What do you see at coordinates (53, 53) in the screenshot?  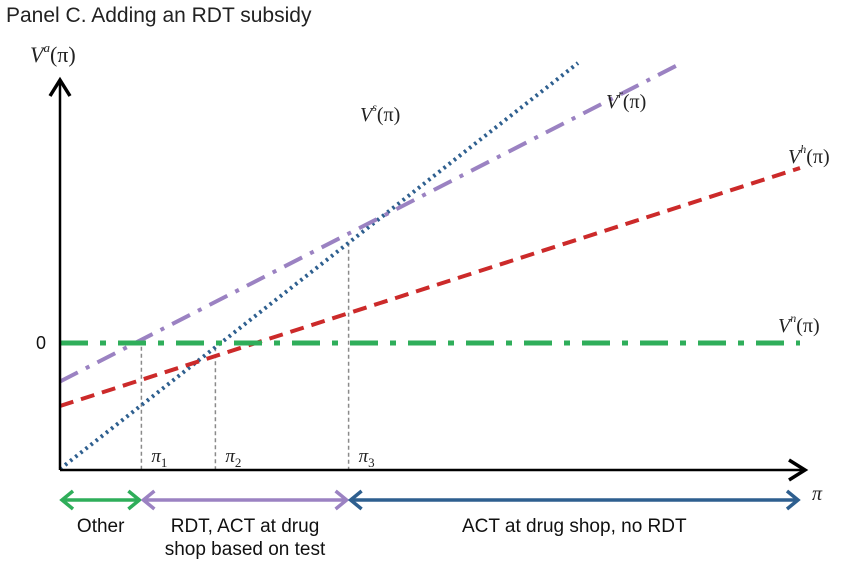 I see `y-axis-label: Va(π)` at bounding box center [53, 53].